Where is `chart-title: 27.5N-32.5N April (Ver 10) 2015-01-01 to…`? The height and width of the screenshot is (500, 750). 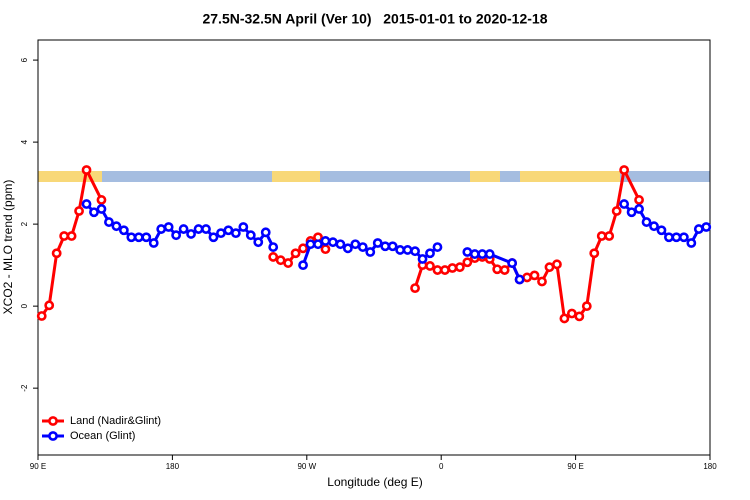
chart-title: 27.5N-32.5N April (Ver 10) 2015-01-01 to… is located at coordinates (374, 19).